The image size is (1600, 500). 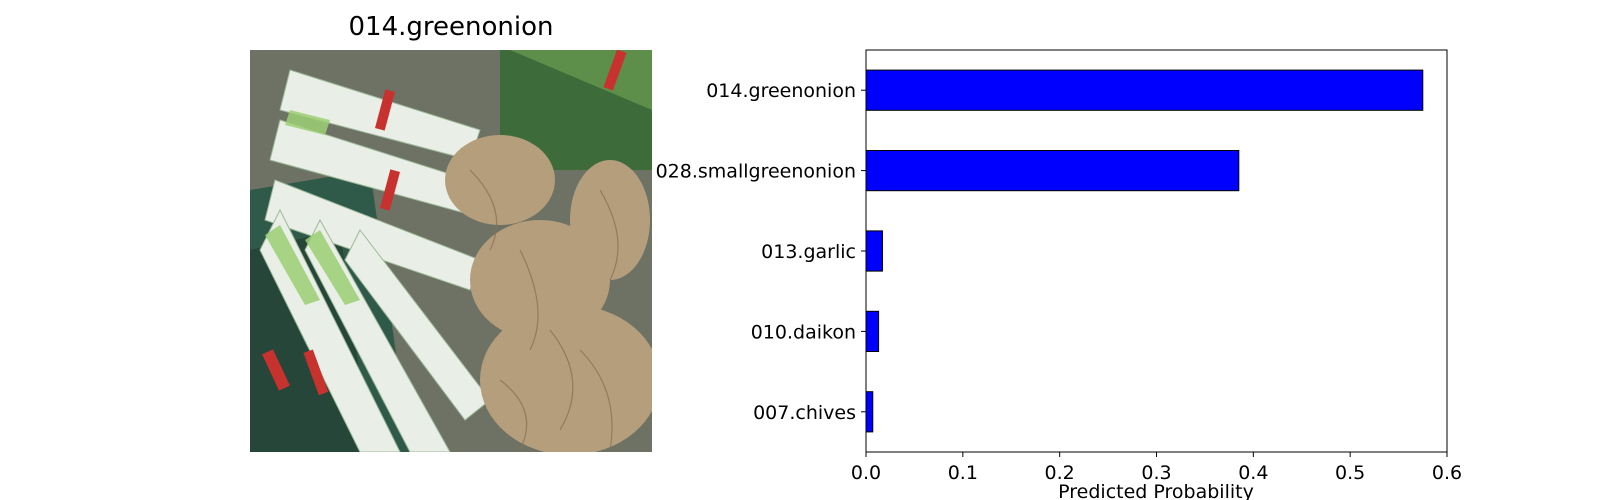 What do you see at coordinates (869, 412) in the screenshot?
I see `bar-007.chives` at bounding box center [869, 412].